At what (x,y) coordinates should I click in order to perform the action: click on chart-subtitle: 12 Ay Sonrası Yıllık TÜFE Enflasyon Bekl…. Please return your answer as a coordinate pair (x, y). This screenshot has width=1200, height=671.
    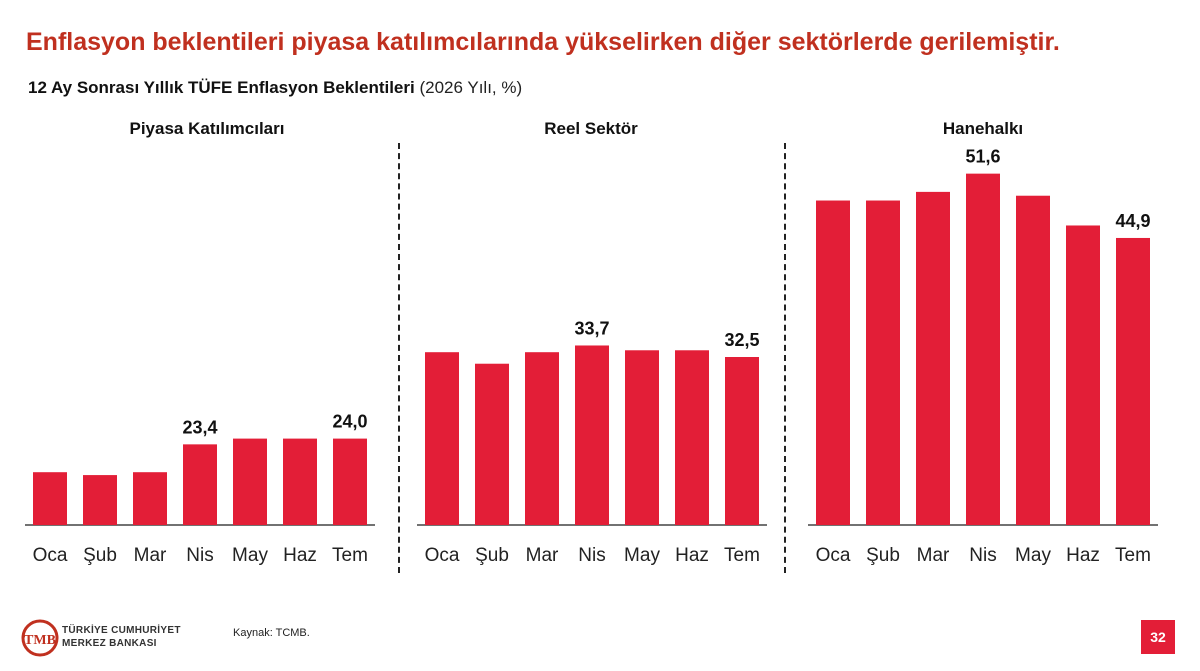
    Looking at the image, I should click on (275, 88).